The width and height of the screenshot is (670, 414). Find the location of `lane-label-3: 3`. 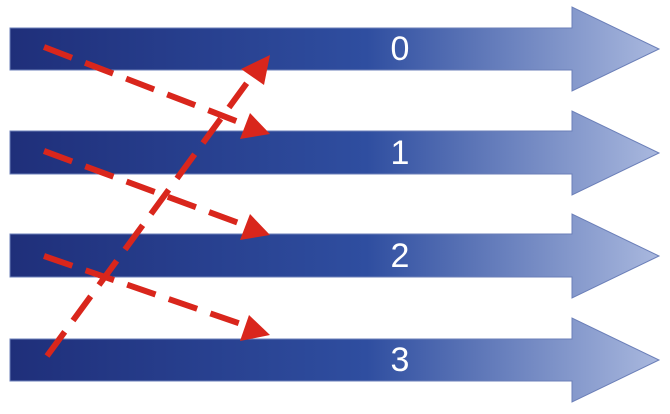

lane-label-3: 3 is located at coordinates (400, 360).